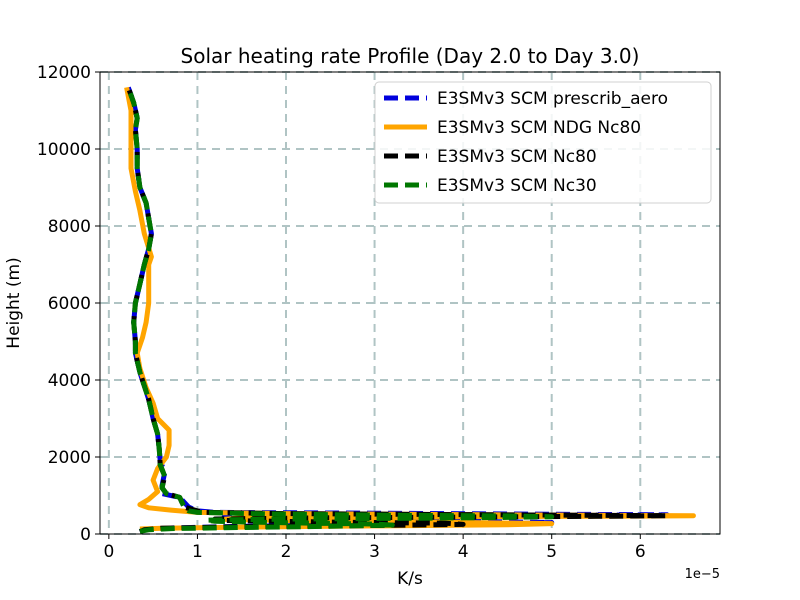 The height and width of the screenshot is (600, 800). What do you see at coordinates (286, 552) in the screenshot?
I see `x-tick-label: 2` at bounding box center [286, 552].